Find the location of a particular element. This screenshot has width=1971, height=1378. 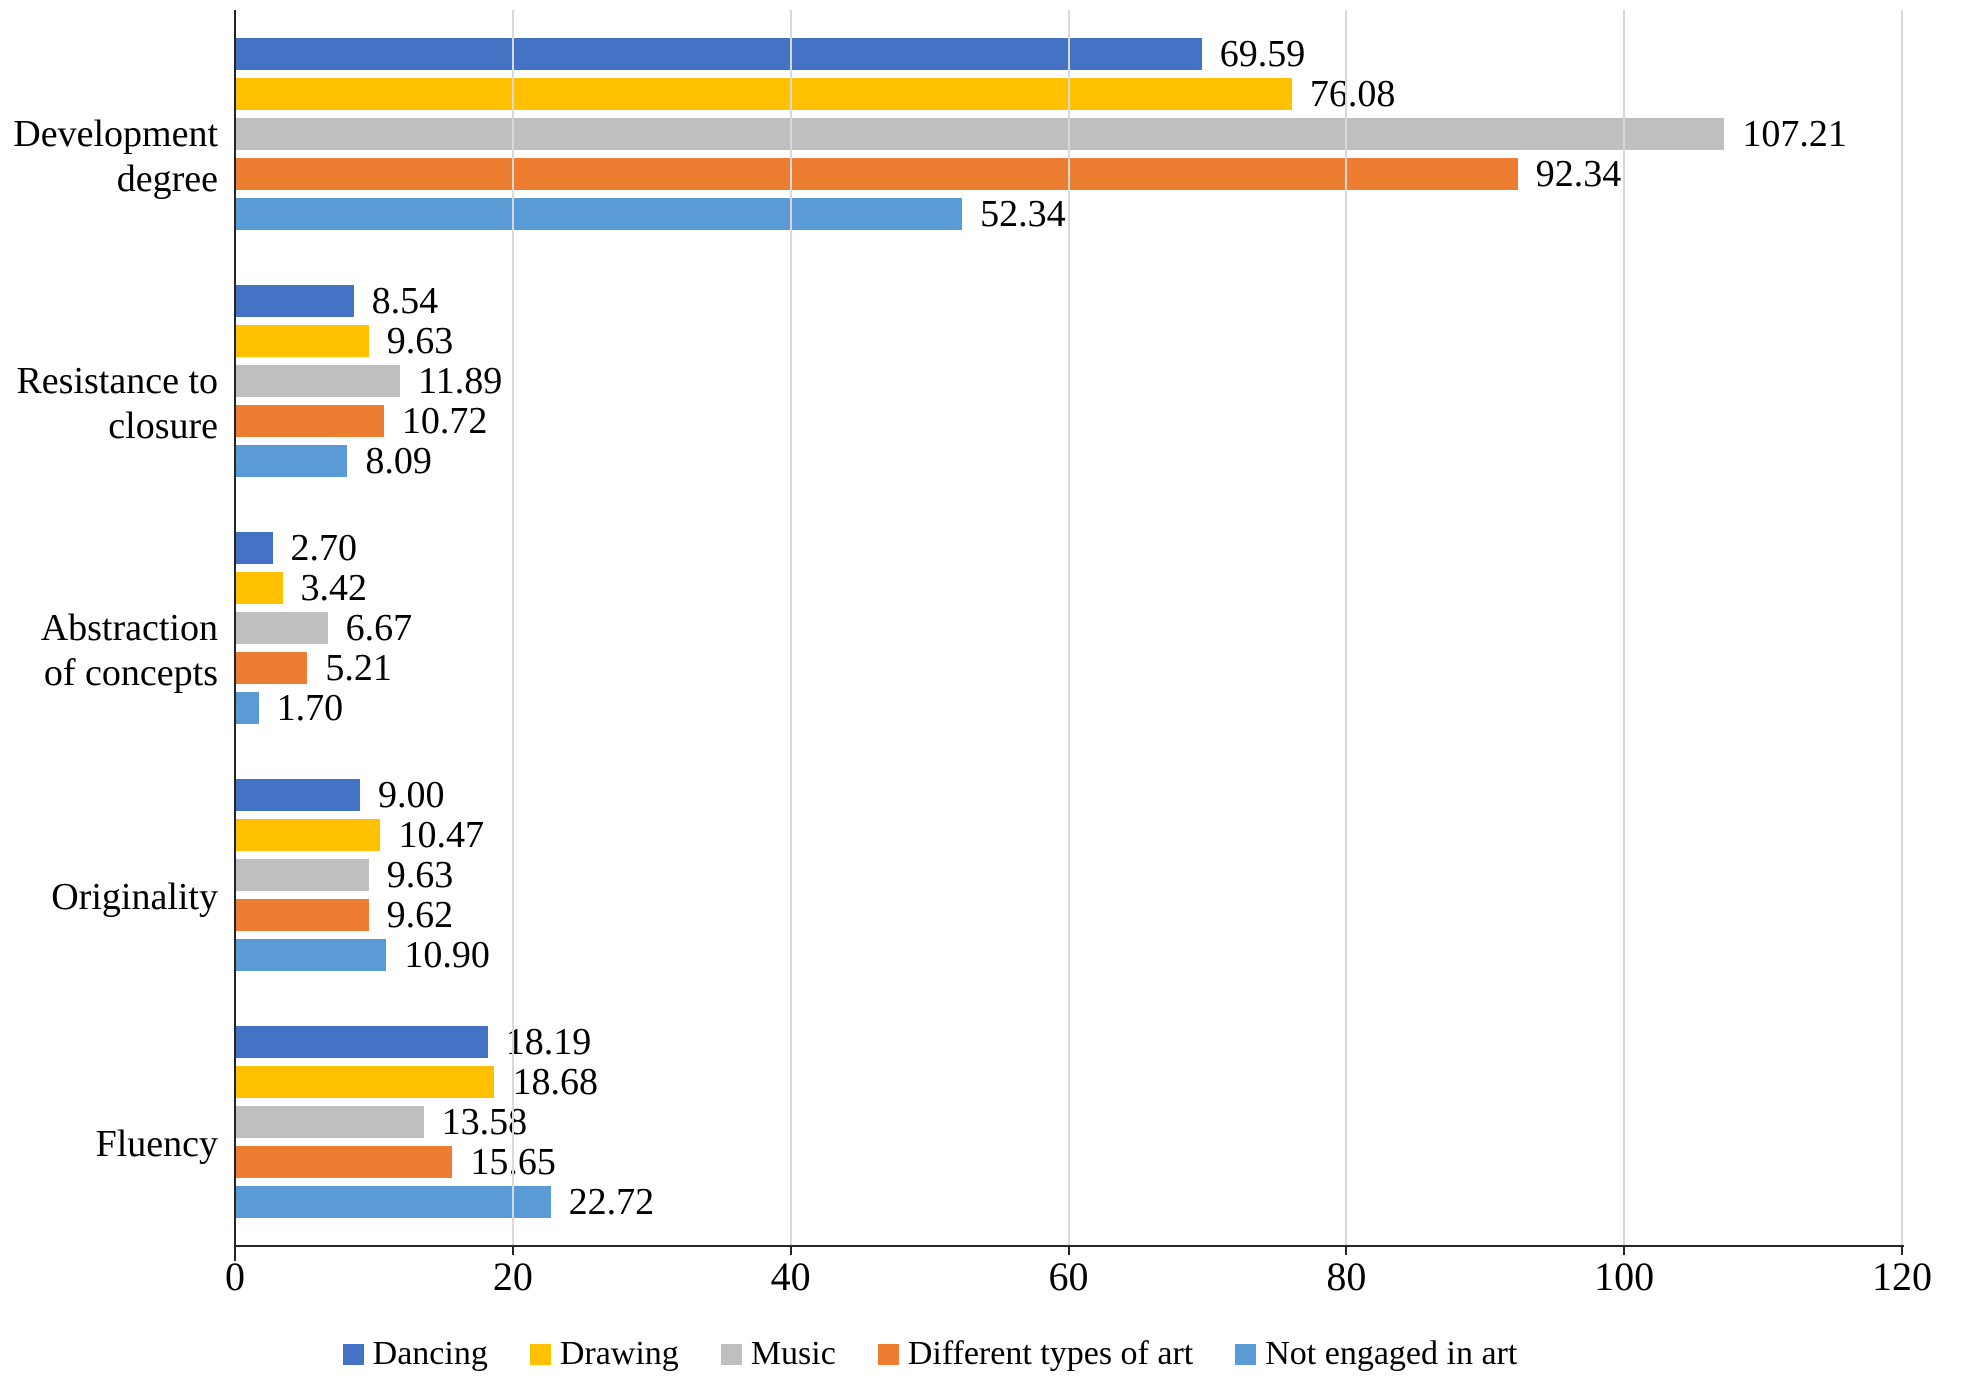

bar-row: 8.09 is located at coordinates (1068, 460).